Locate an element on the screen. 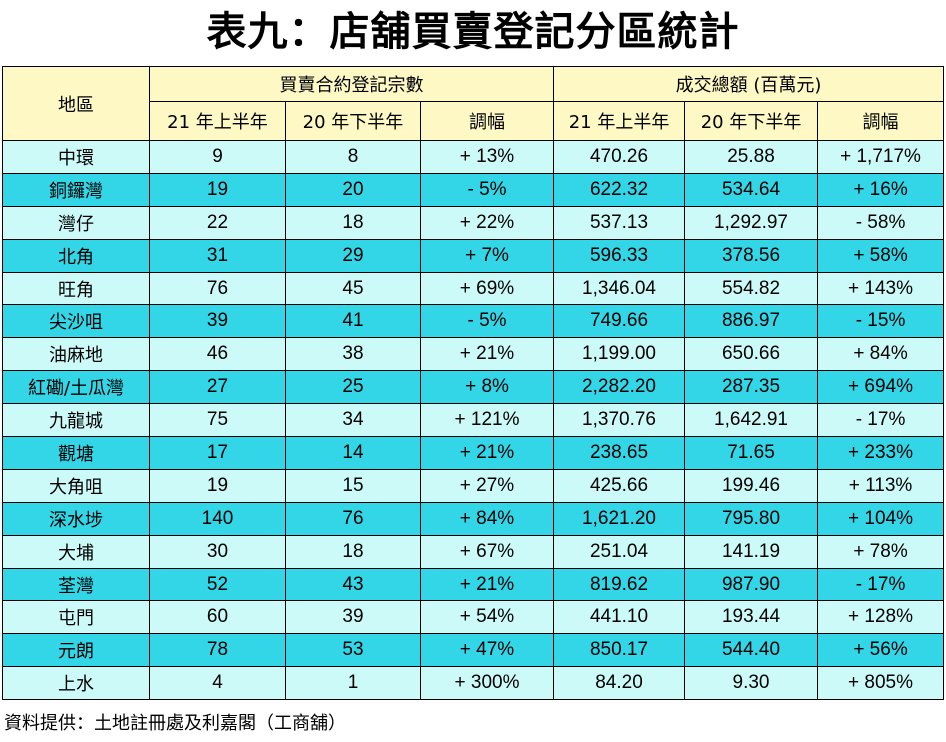 This screenshot has width=946, height=742. value-change-cell: + 16% is located at coordinates (881, 189).